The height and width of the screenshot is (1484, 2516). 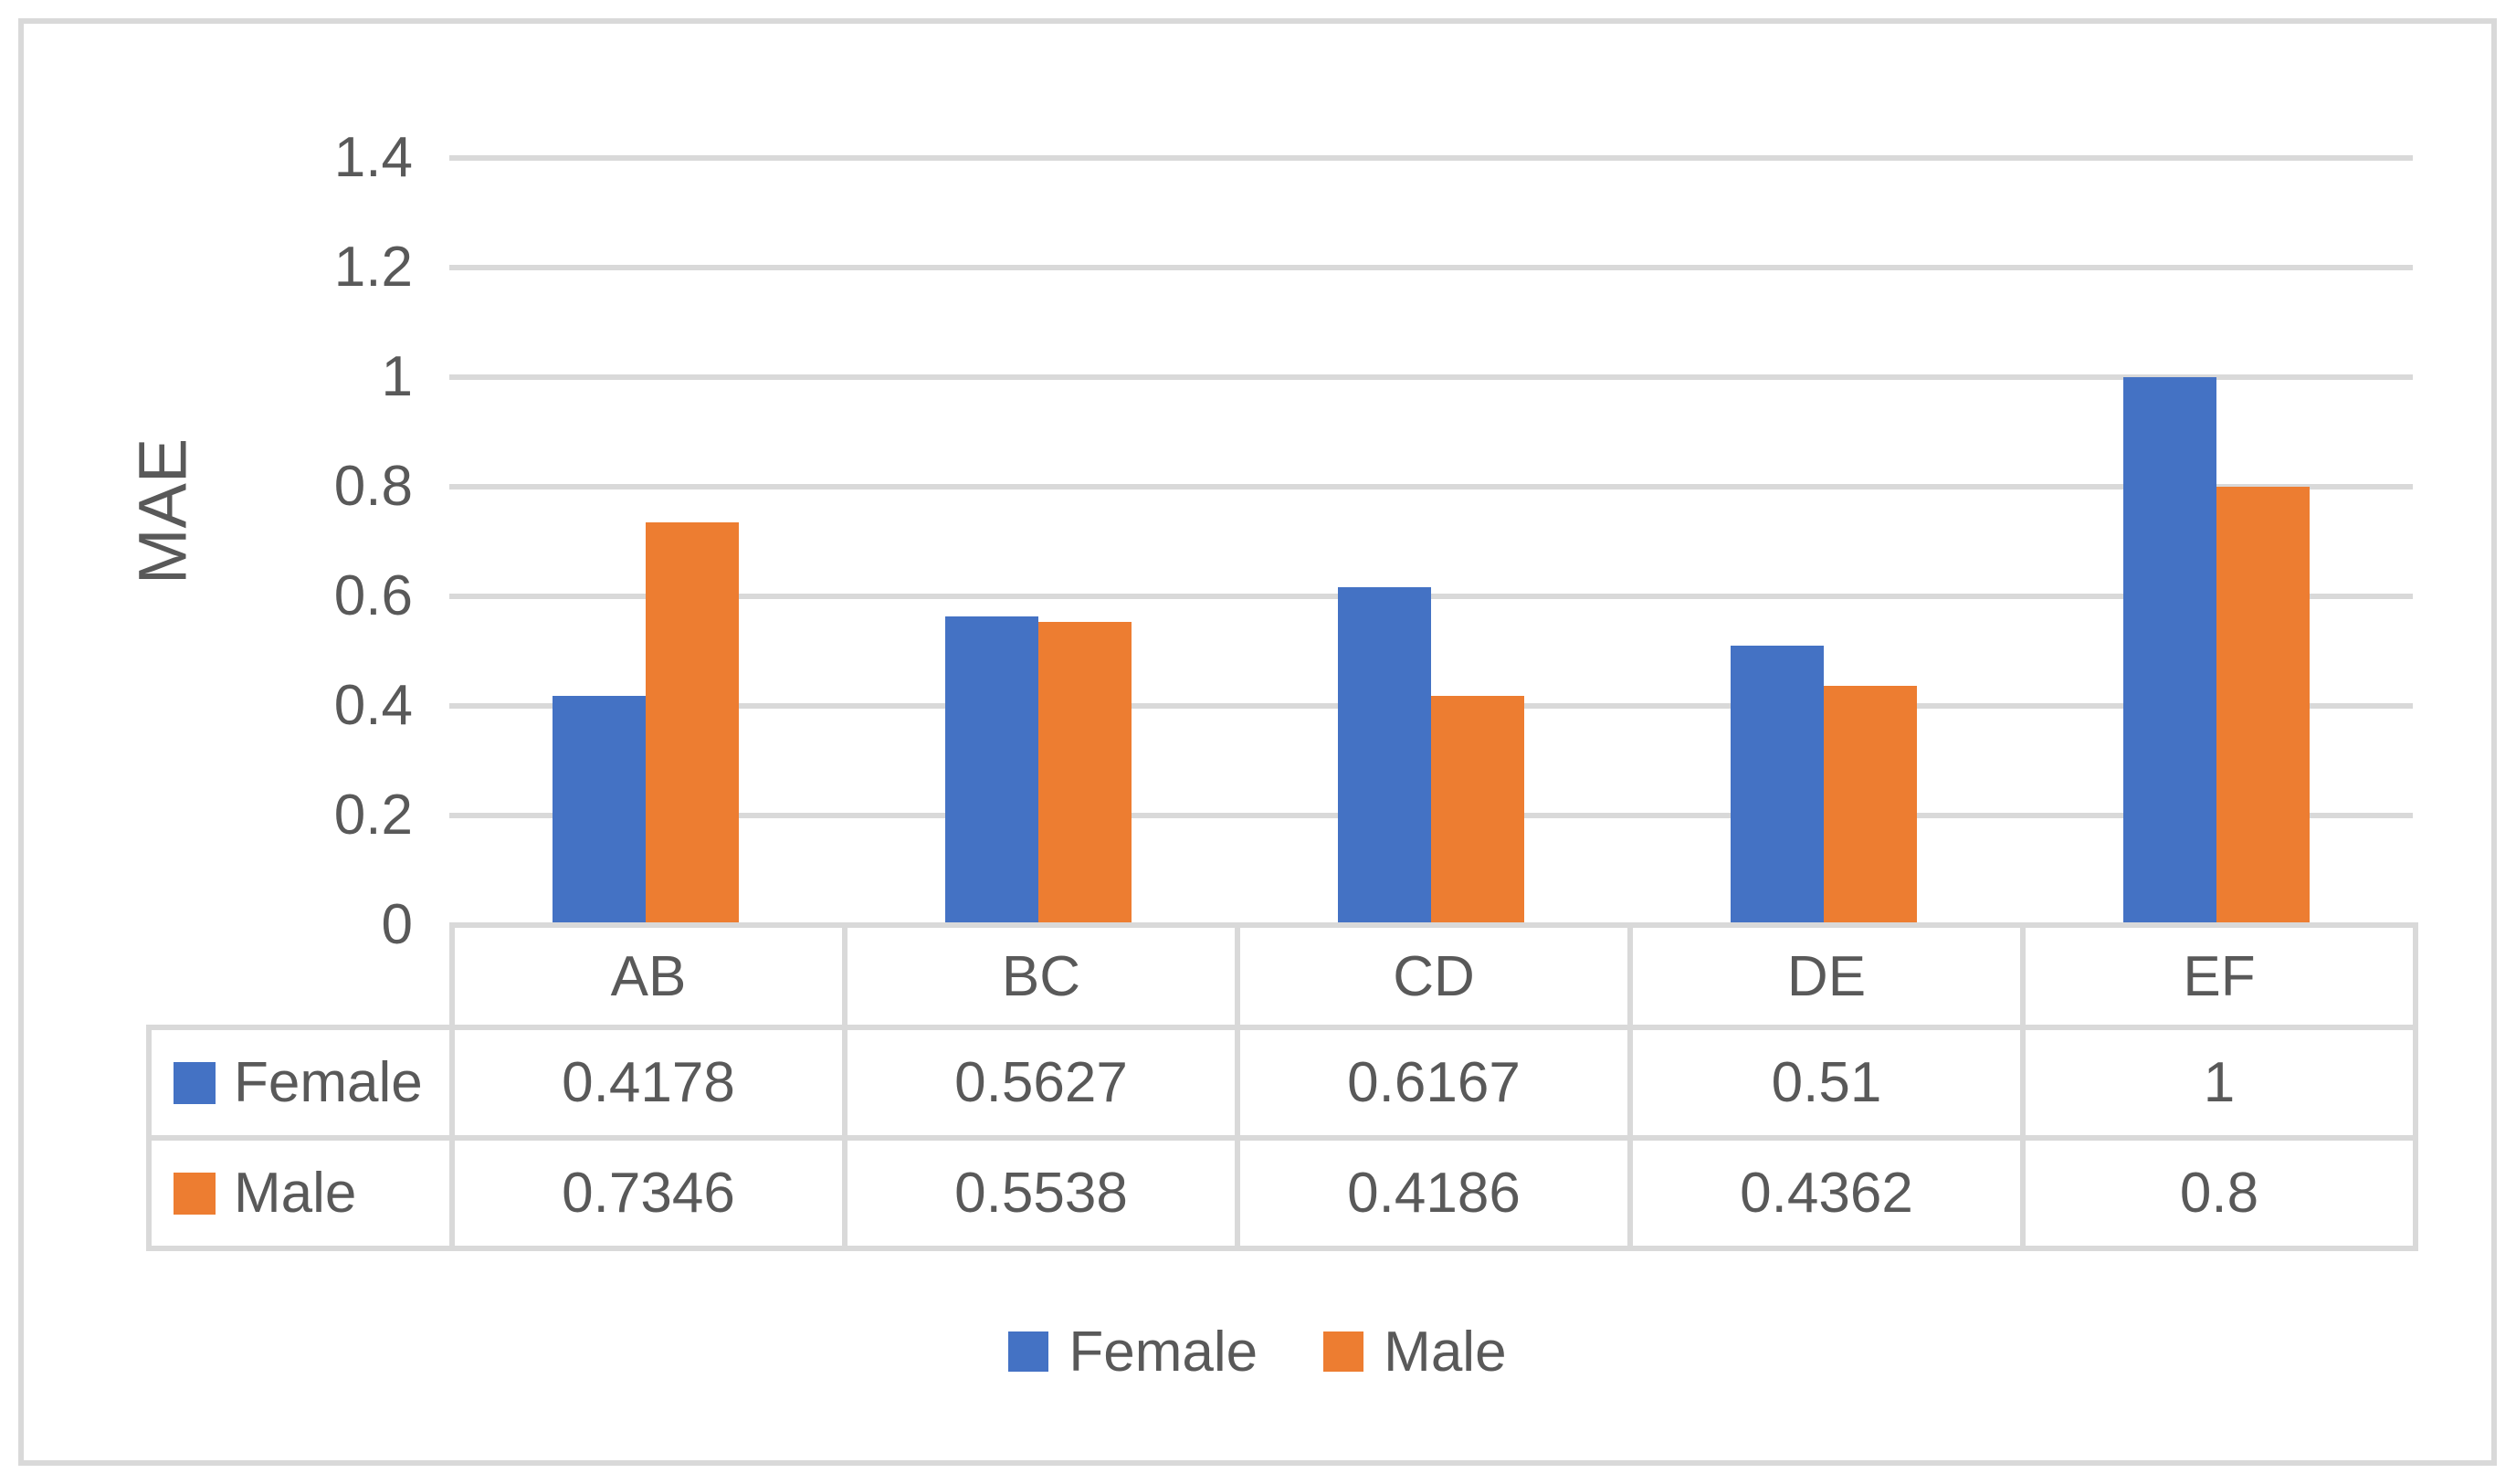 What do you see at coordinates (1777, 785) in the screenshot?
I see `bar-female-de` at bounding box center [1777, 785].